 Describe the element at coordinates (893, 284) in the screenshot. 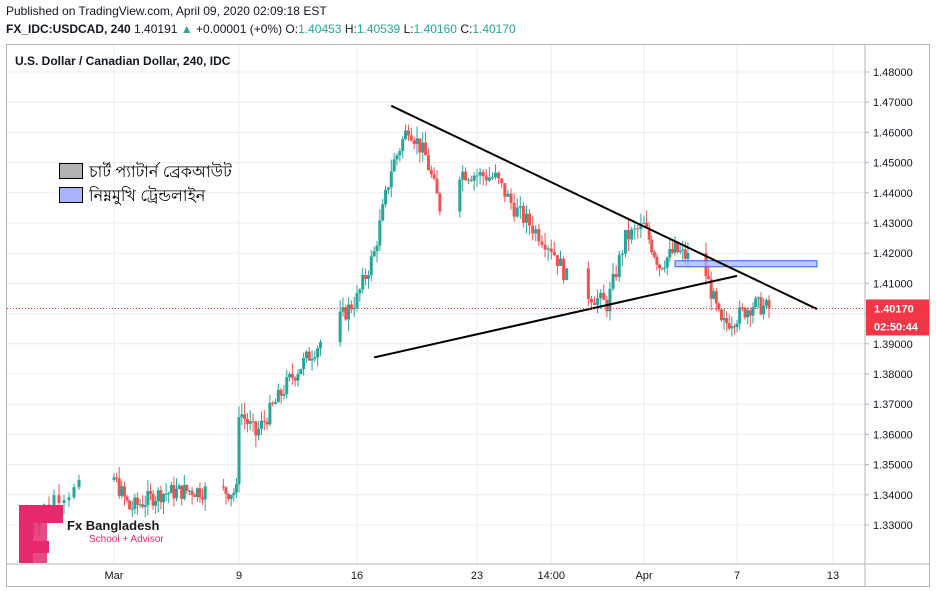

I see `price-tick-label: 1.41000` at that location.